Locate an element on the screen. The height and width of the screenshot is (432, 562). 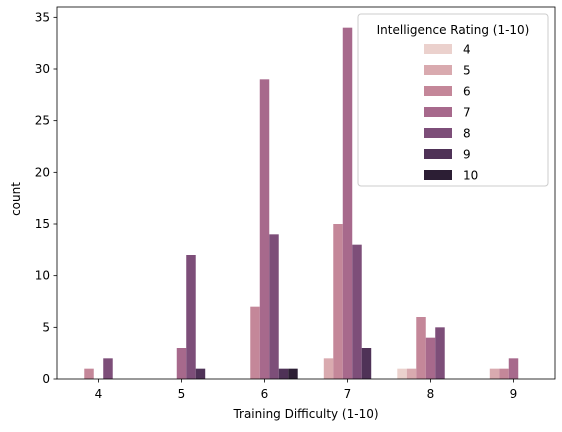
x-tick-label: 9 is located at coordinates (514, 394).